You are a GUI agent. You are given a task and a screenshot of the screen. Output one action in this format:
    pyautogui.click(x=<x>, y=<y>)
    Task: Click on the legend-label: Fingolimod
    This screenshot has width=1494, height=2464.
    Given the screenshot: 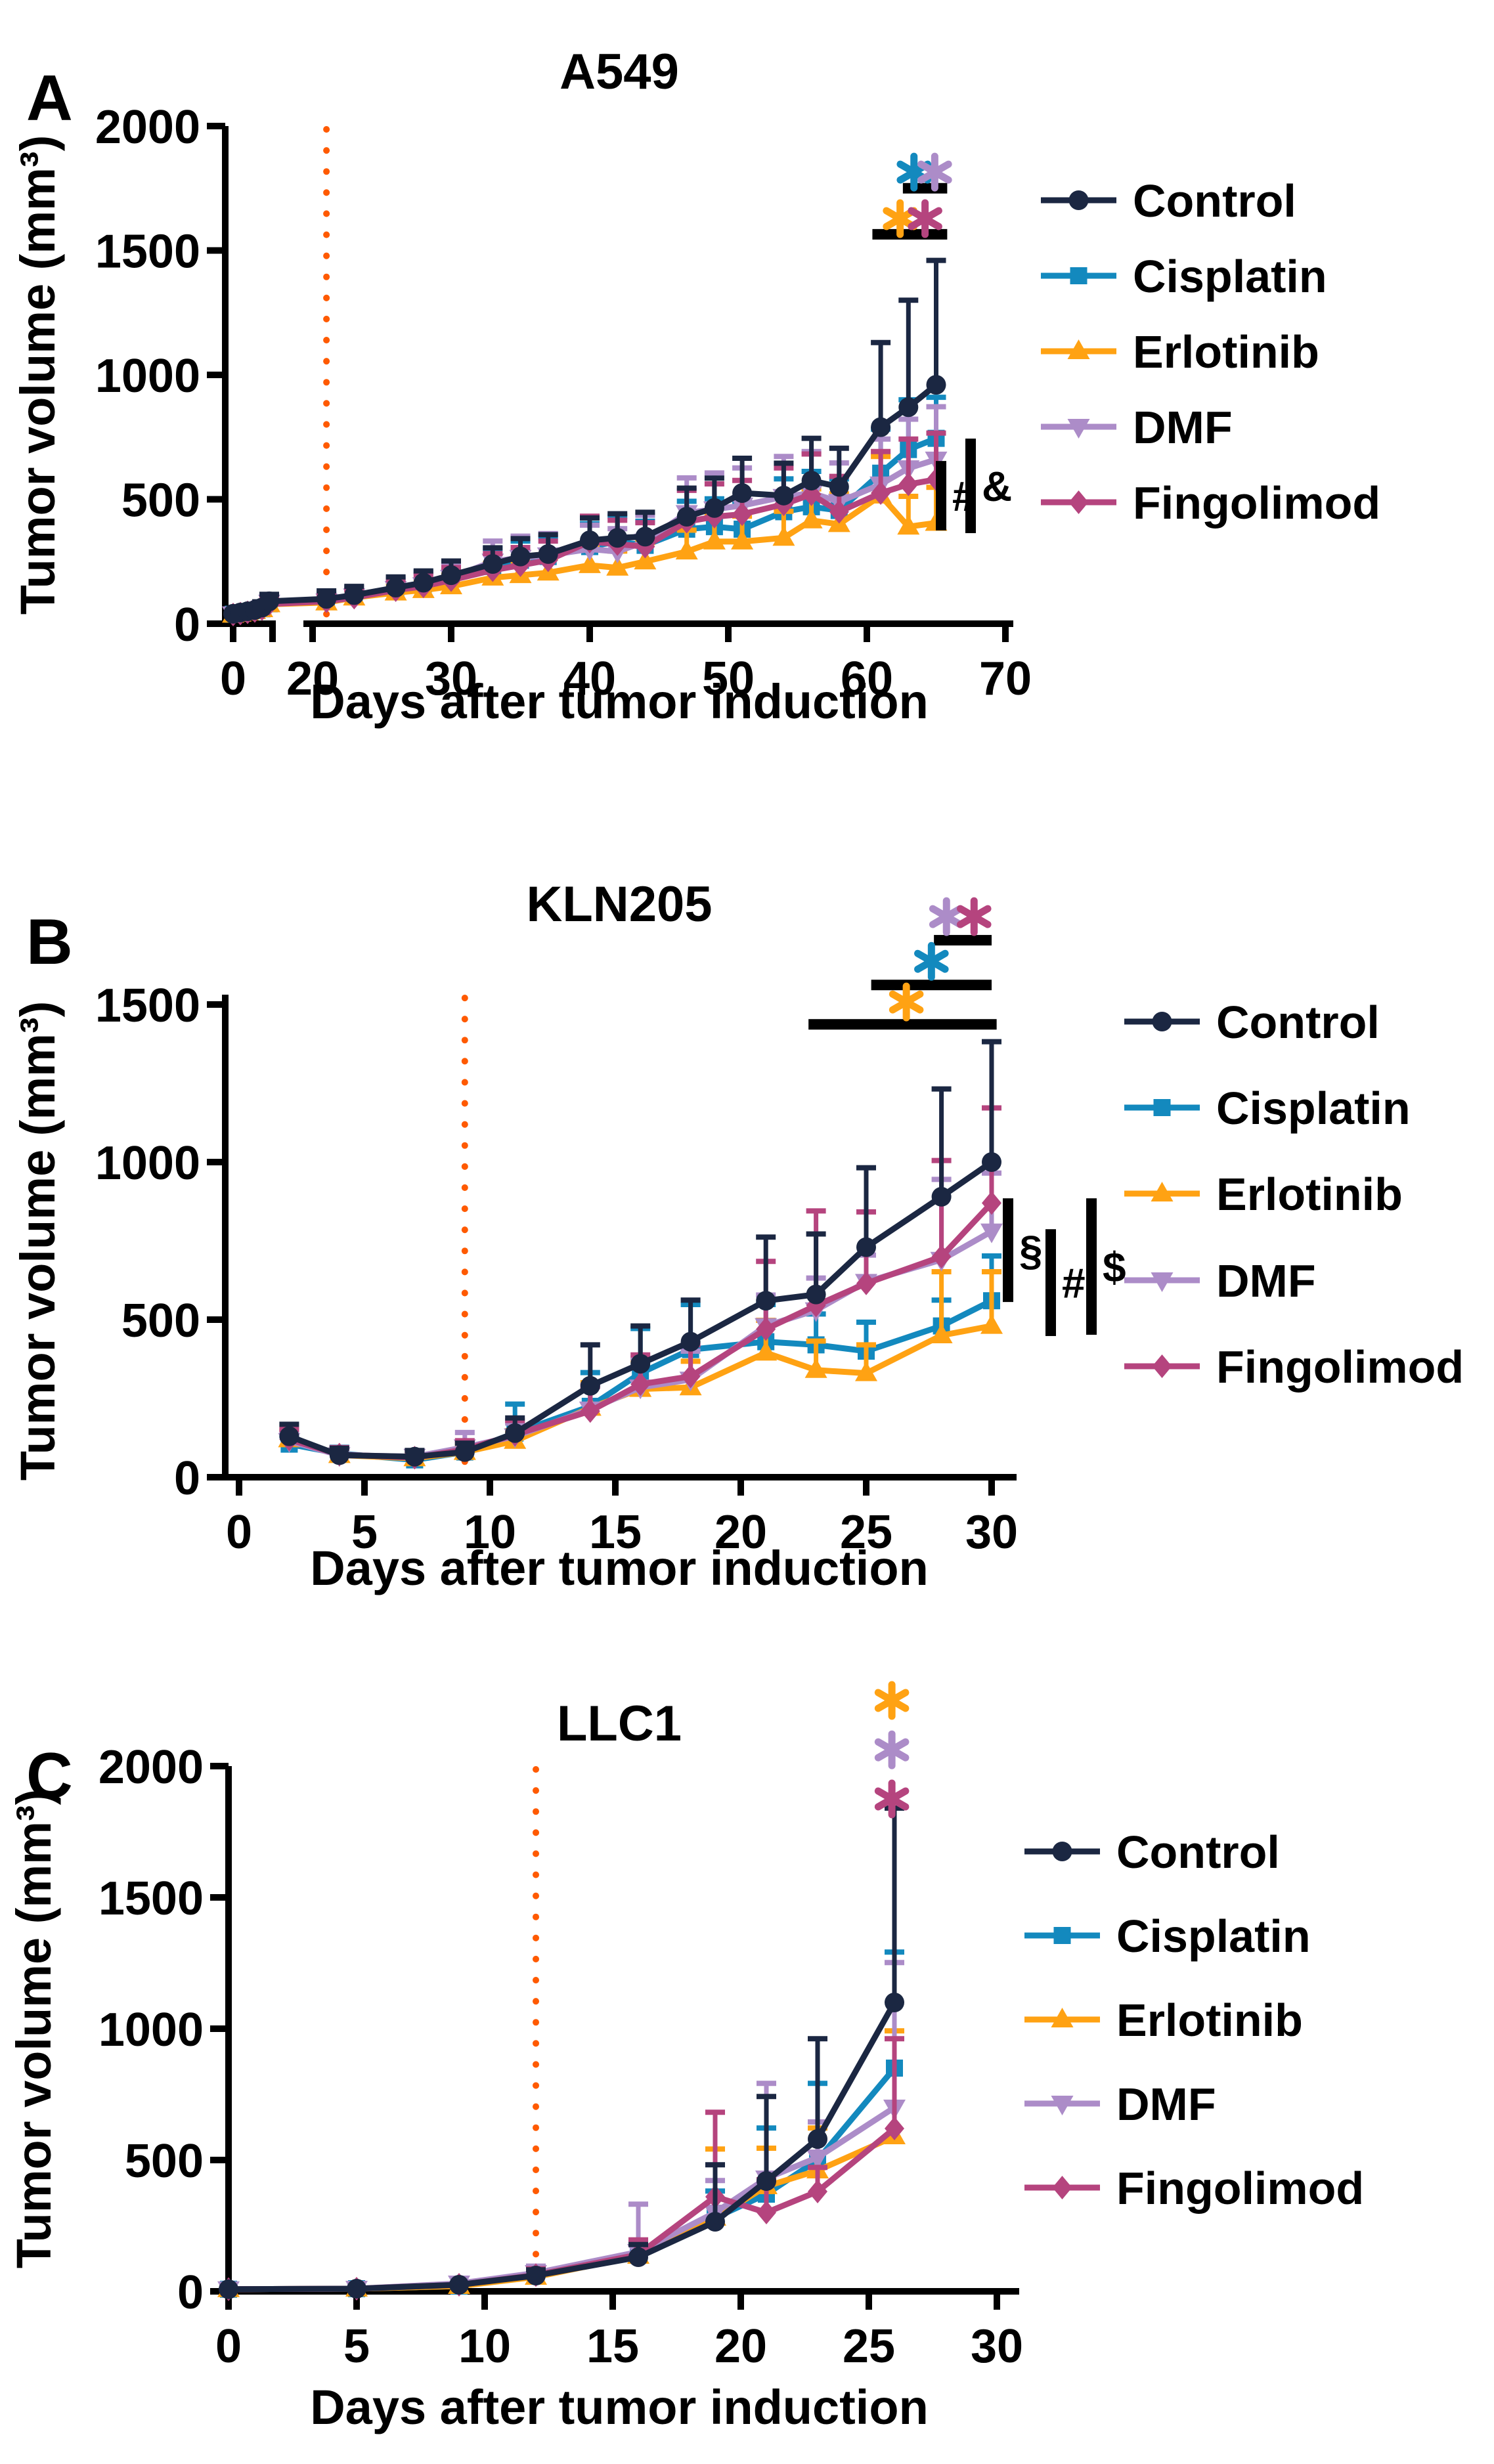 What is the action you would take?
    pyautogui.click(x=1256, y=503)
    